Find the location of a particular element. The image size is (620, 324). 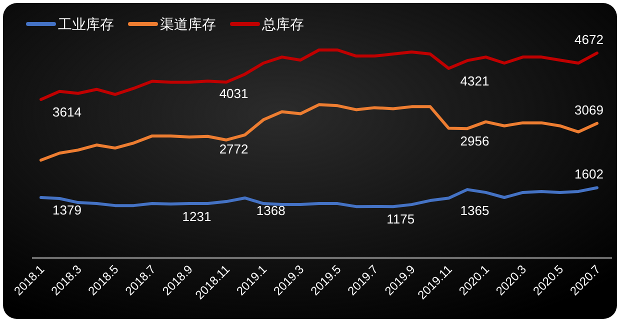

legend-label: 渠道库存 is located at coordinates (188, 24).